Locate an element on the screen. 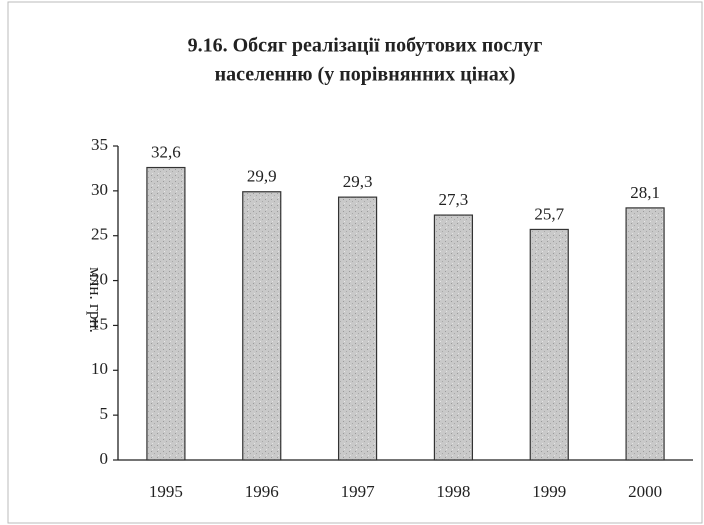  x-tick-label: 2000 is located at coordinates (645, 491).